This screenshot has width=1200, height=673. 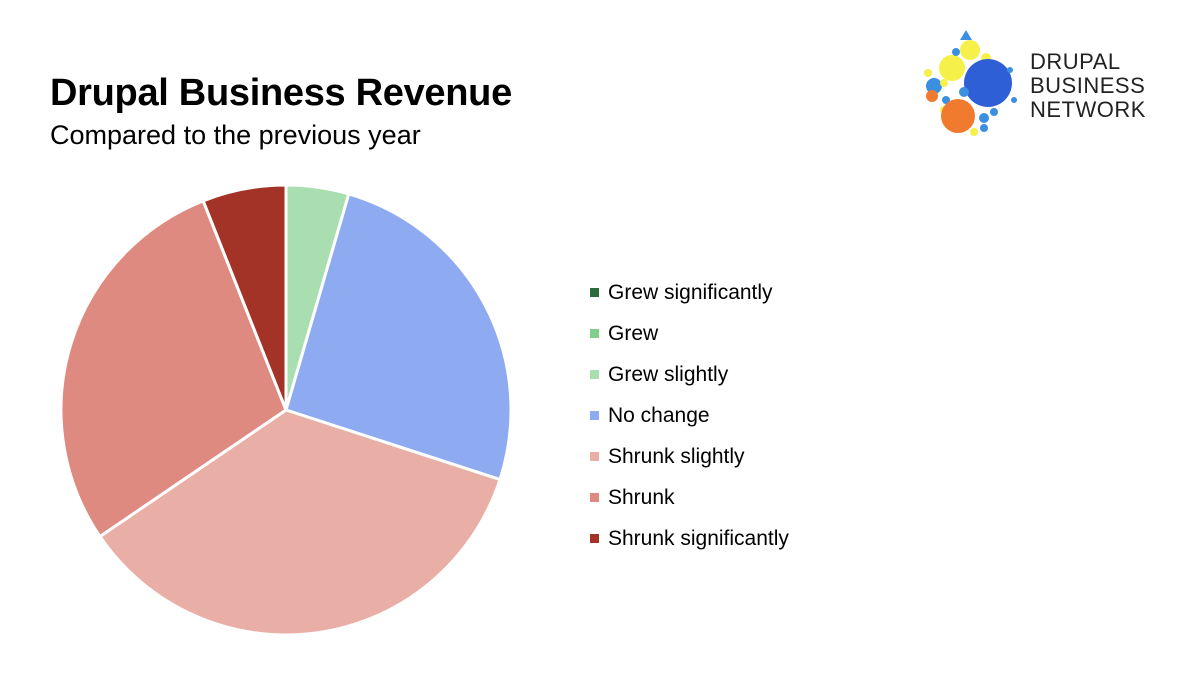 I want to click on chart-title: Drupal Business Revenue, so click(x=281, y=93).